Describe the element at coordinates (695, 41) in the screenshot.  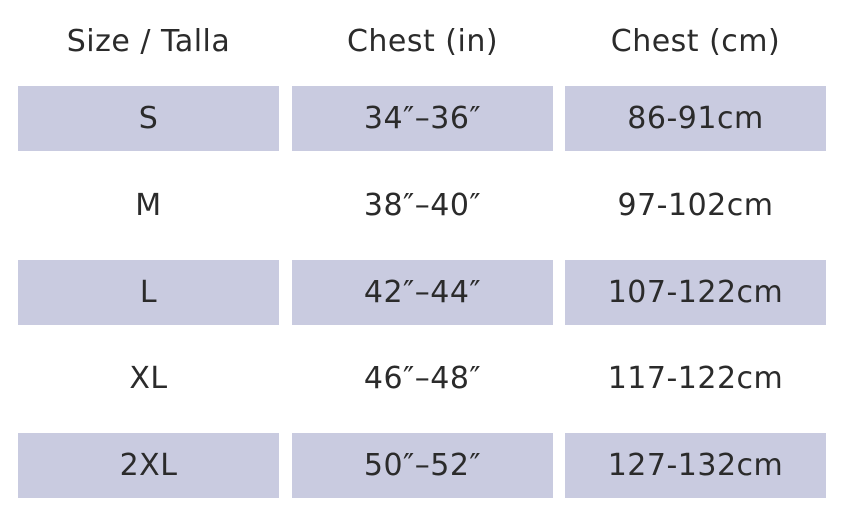
I see `header-cell: Chest (cm)` at that location.